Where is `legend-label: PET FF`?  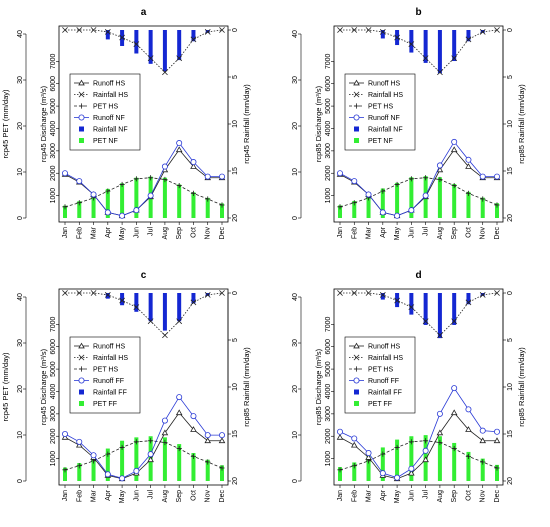
legend-label: PET FF is located at coordinates (380, 404).